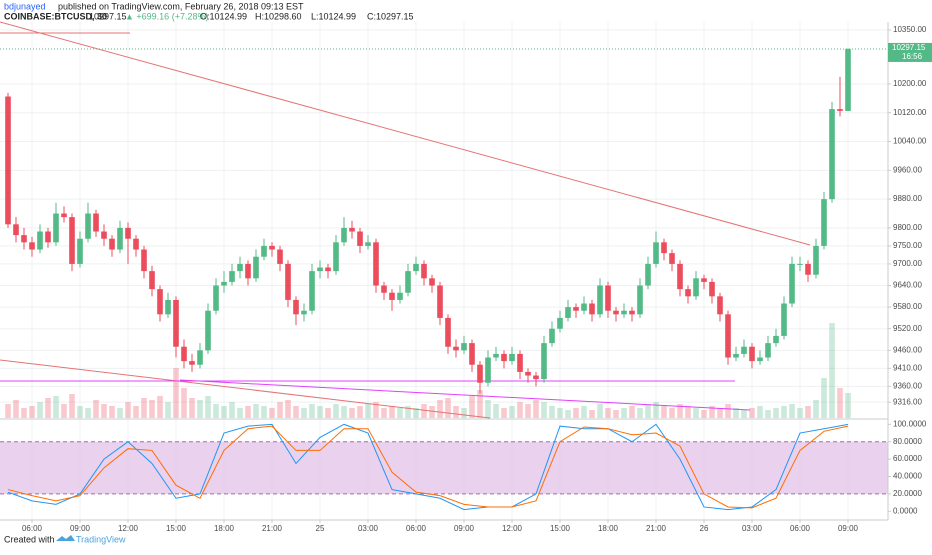  Describe the element at coordinates (907, 263) in the screenshot. I see `y-tick-label: 9700.00` at that location.